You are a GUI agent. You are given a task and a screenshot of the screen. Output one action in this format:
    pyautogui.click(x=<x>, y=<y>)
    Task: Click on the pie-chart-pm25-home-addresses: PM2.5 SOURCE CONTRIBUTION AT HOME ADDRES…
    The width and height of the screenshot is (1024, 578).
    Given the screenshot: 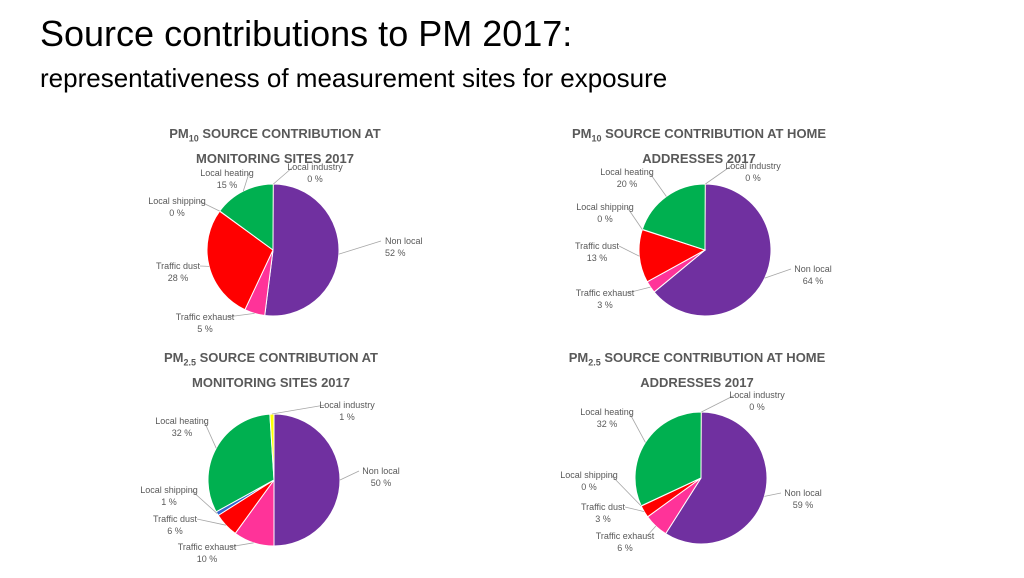 What is the action you would take?
    pyautogui.click(x=697, y=463)
    